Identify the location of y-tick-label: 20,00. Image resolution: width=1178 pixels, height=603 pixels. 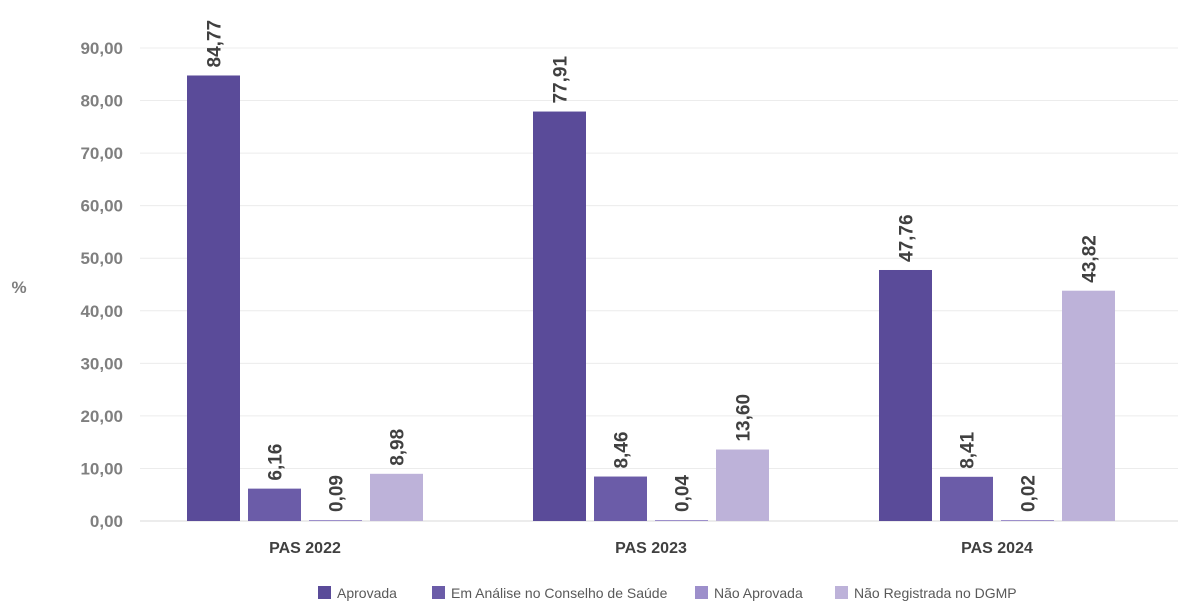
(101, 416).